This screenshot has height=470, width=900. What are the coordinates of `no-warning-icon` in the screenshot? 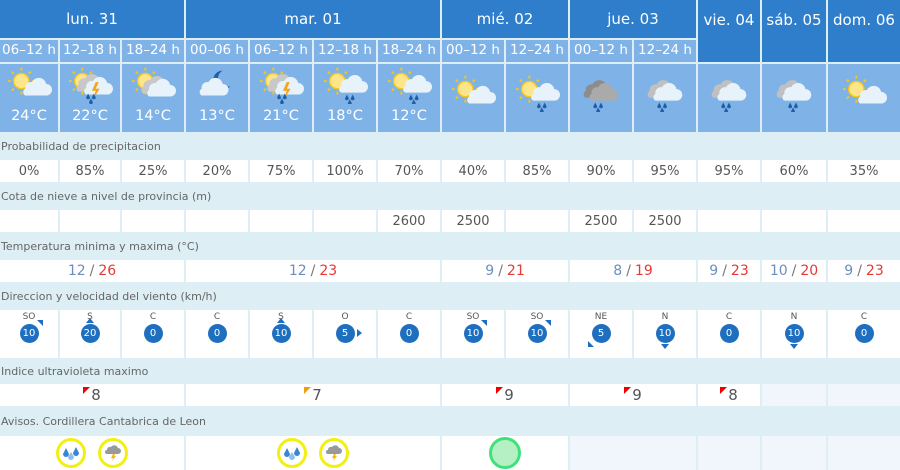 It's located at (505, 453).